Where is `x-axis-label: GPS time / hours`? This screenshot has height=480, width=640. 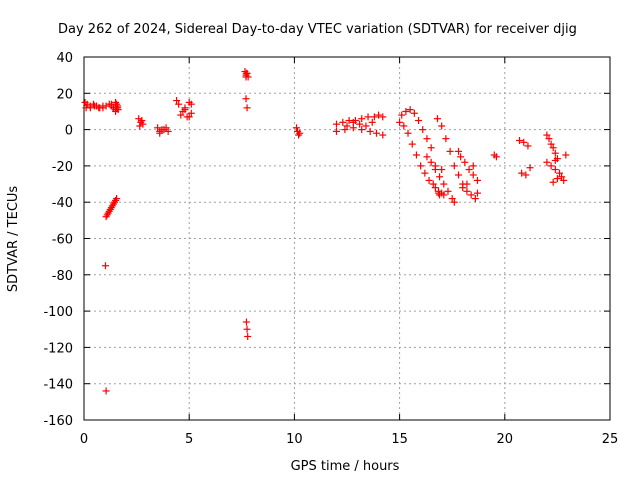
x-axis-label: GPS time / hours is located at coordinates (345, 466).